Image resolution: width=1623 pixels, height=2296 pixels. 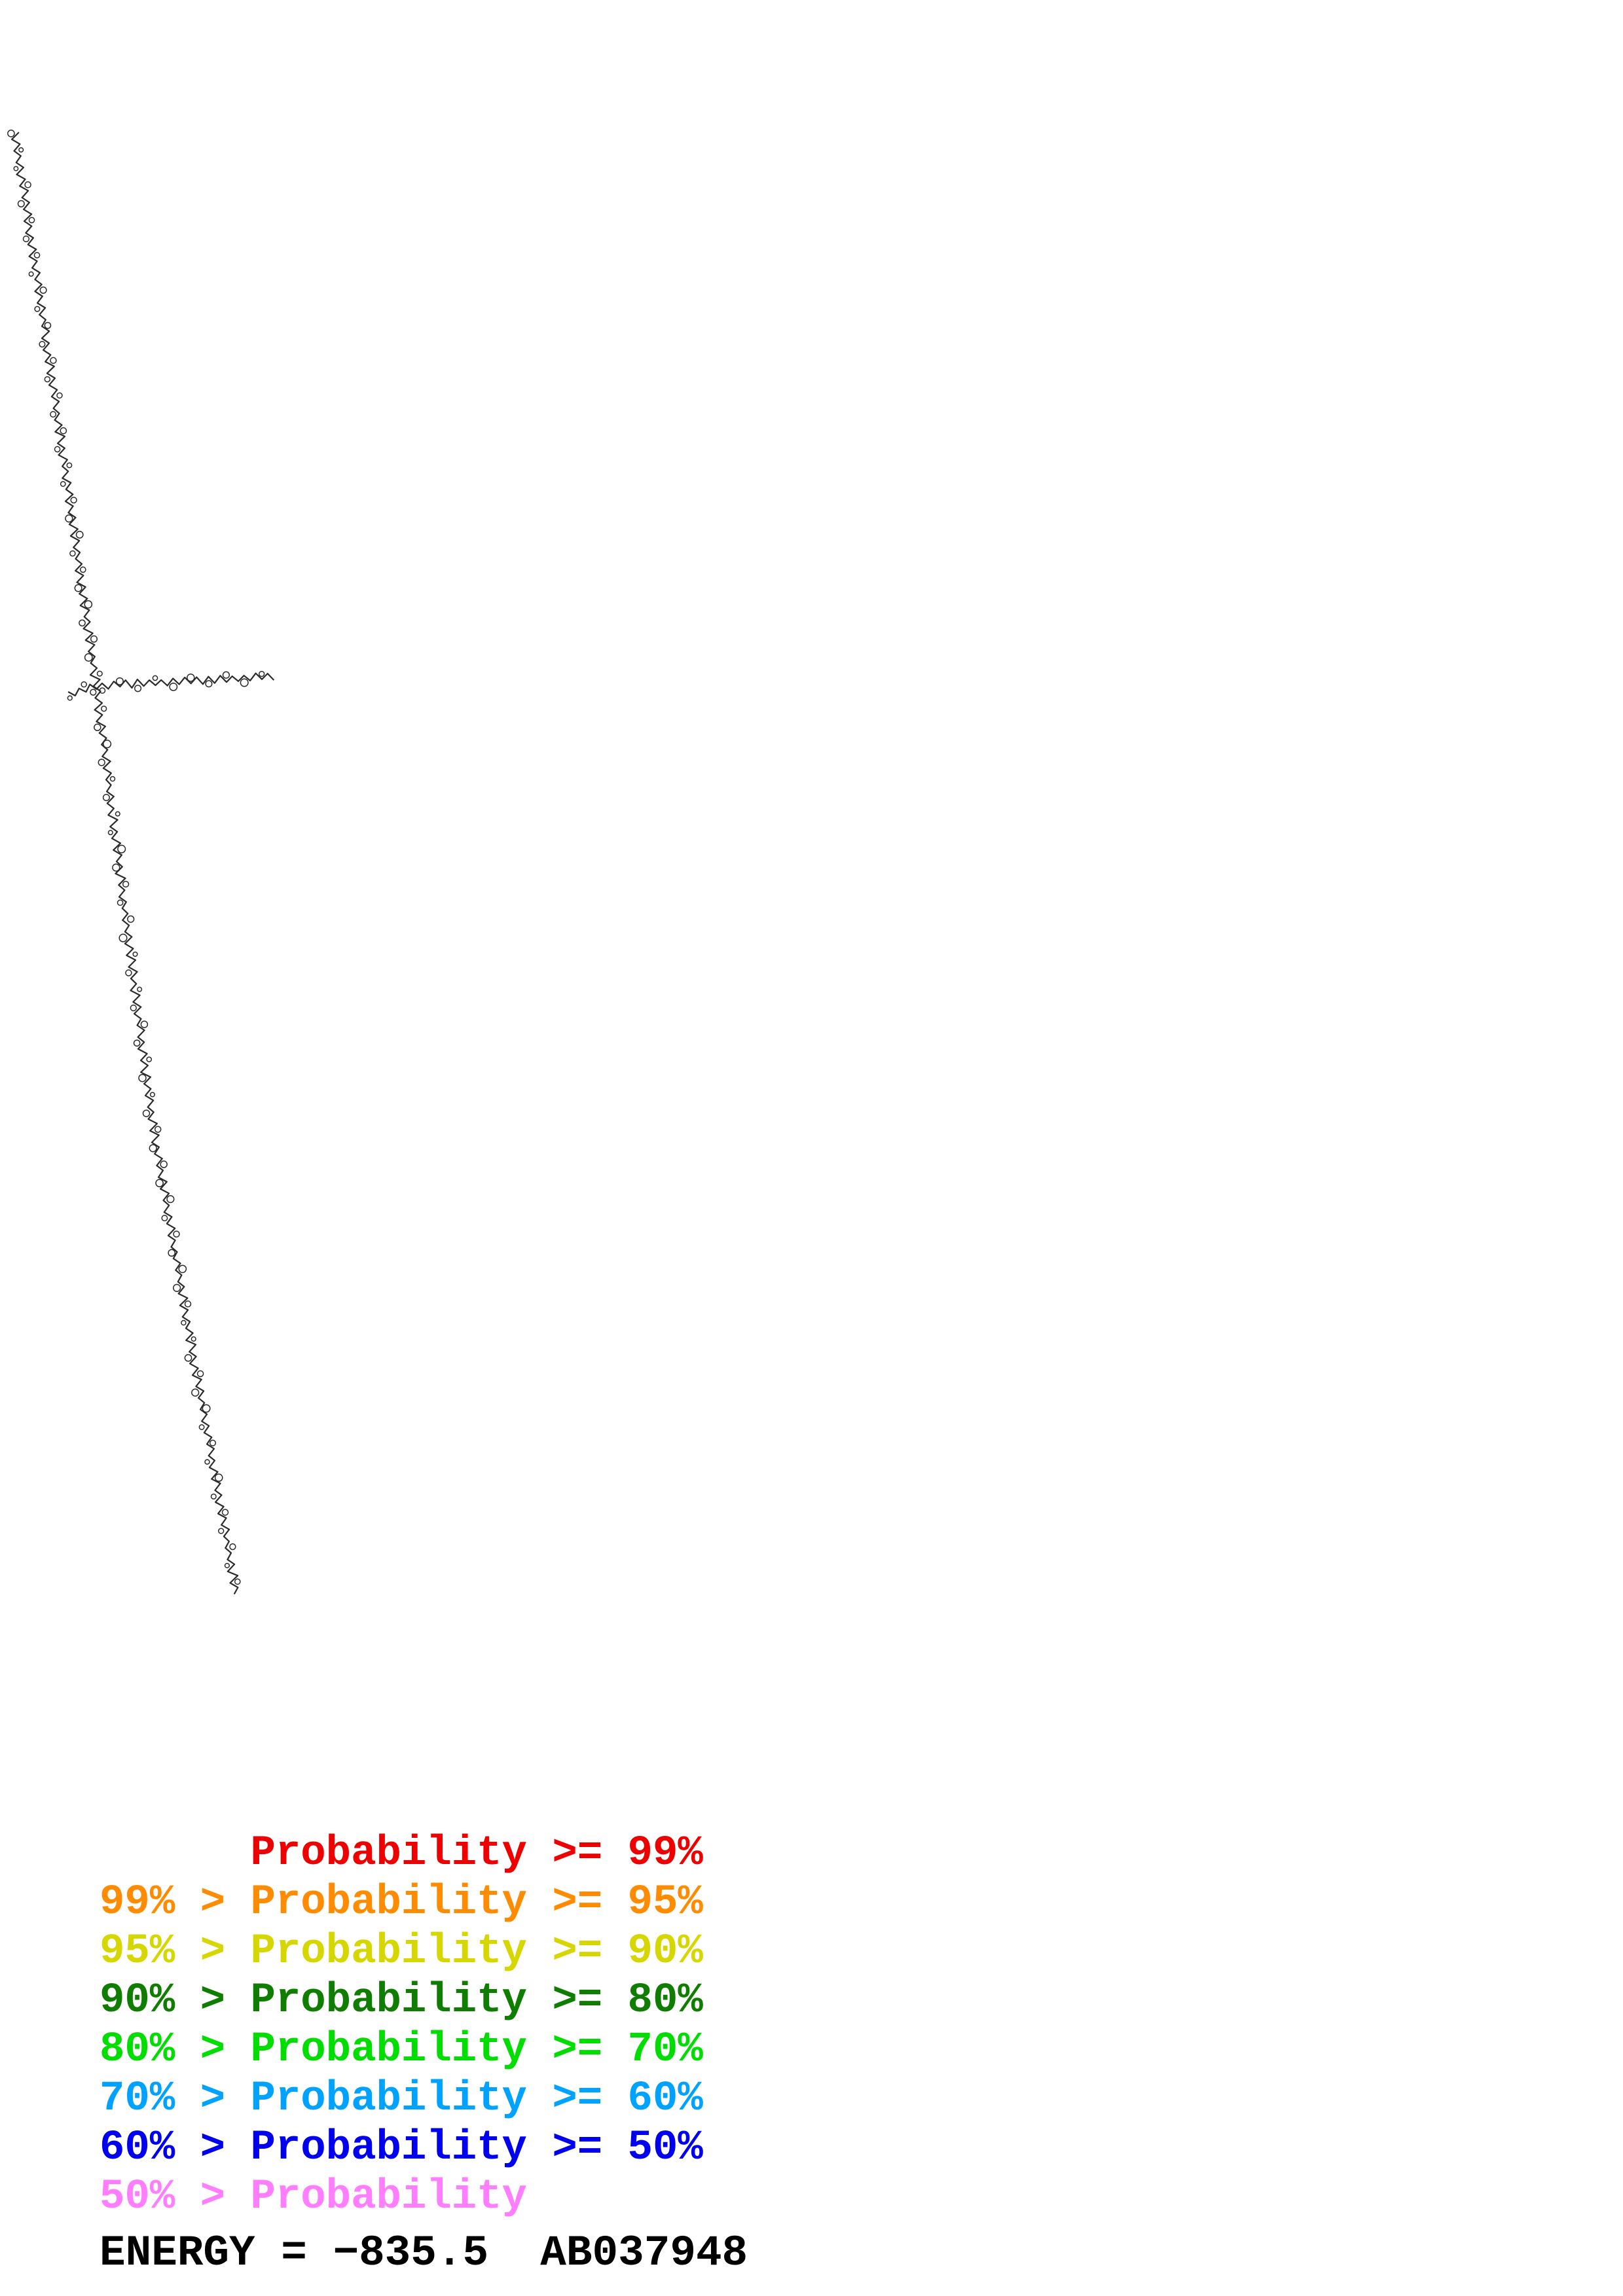 What do you see at coordinates (401, 1951) in the screenshot?
I see `legend-row-90: 95% > Probability >= 90%` at bounding box center [401, 1951].